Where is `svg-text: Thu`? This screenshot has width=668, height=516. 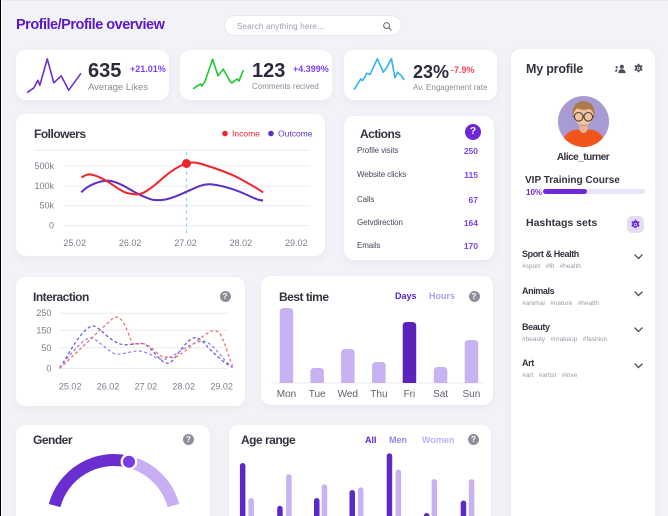
svg-text: Thu is located at coordinates (378, 394).